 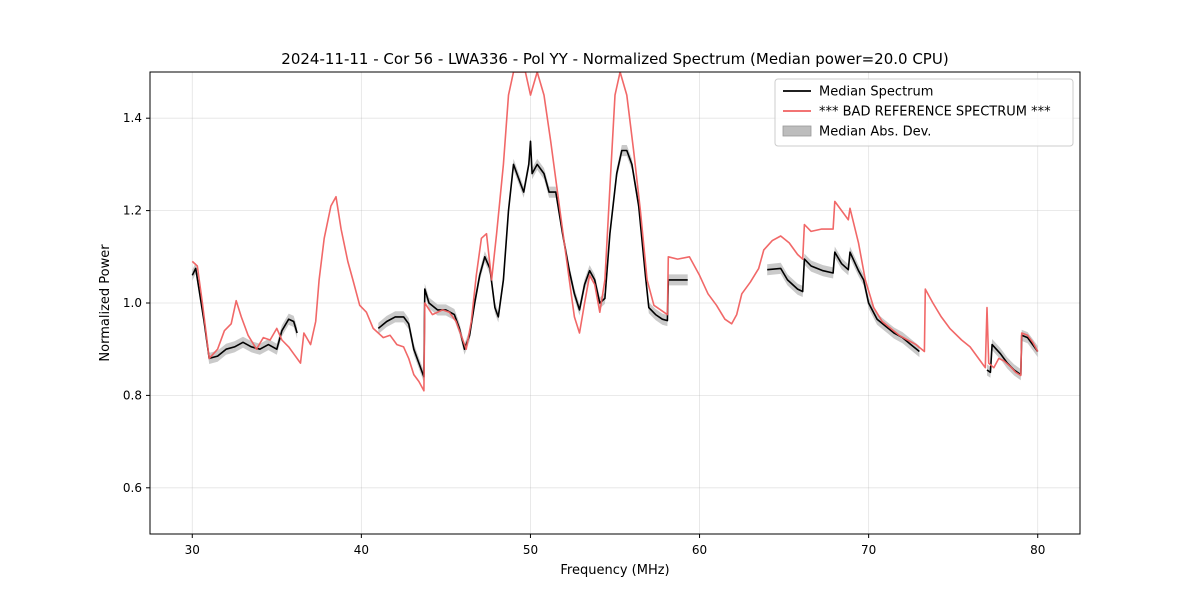 What do you see at coordinates (868, 550) in the screenshot?
I see `x-tick-label: 70` at bounding box center [868, 550].